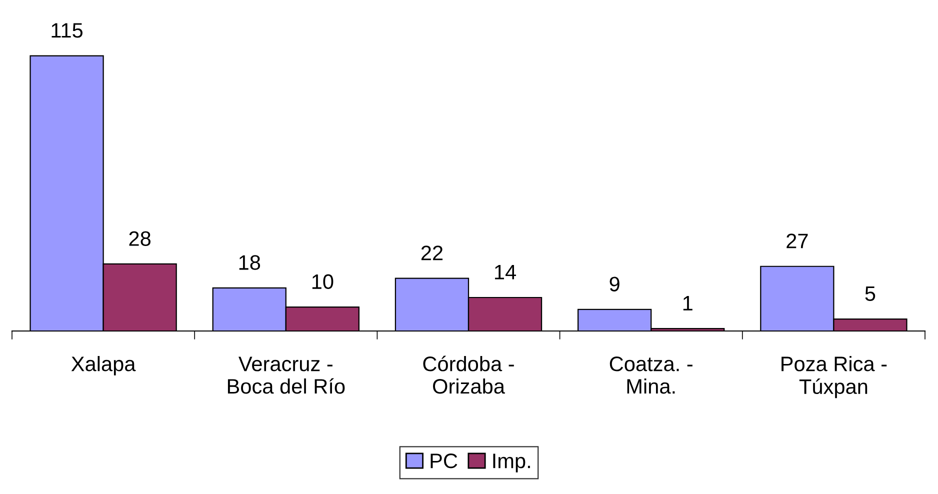 The height and width of the screenshot is (494, 938). I want to click on data-label: 27, so click(797, 241).